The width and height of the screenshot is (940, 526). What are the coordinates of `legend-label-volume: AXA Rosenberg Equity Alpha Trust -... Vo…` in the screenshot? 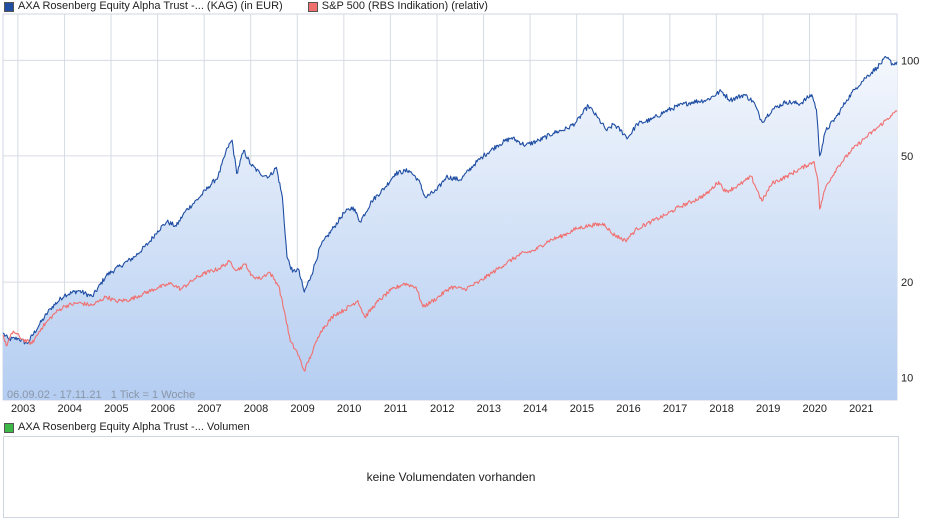 It's located at (134, 427).